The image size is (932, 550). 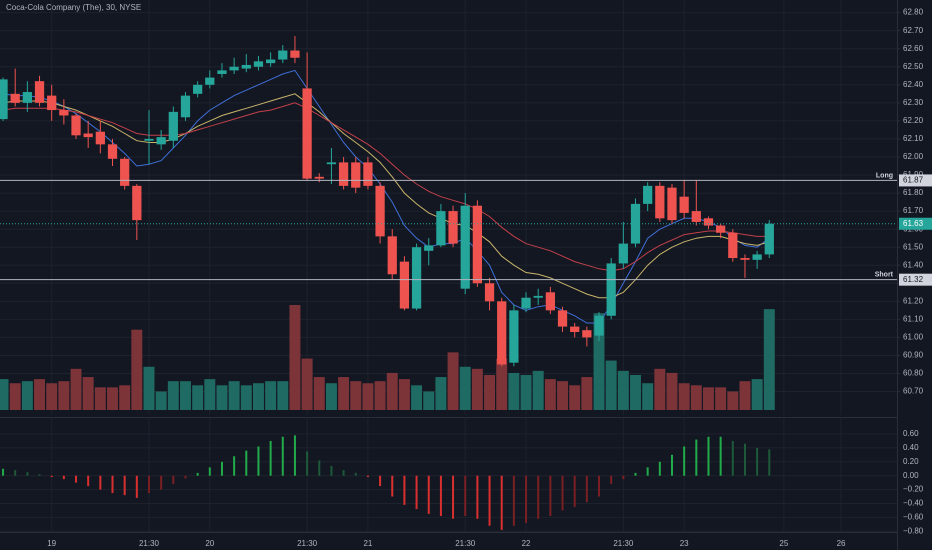 I want to click on x-tick-label: 26, so click(x=841, y=543).